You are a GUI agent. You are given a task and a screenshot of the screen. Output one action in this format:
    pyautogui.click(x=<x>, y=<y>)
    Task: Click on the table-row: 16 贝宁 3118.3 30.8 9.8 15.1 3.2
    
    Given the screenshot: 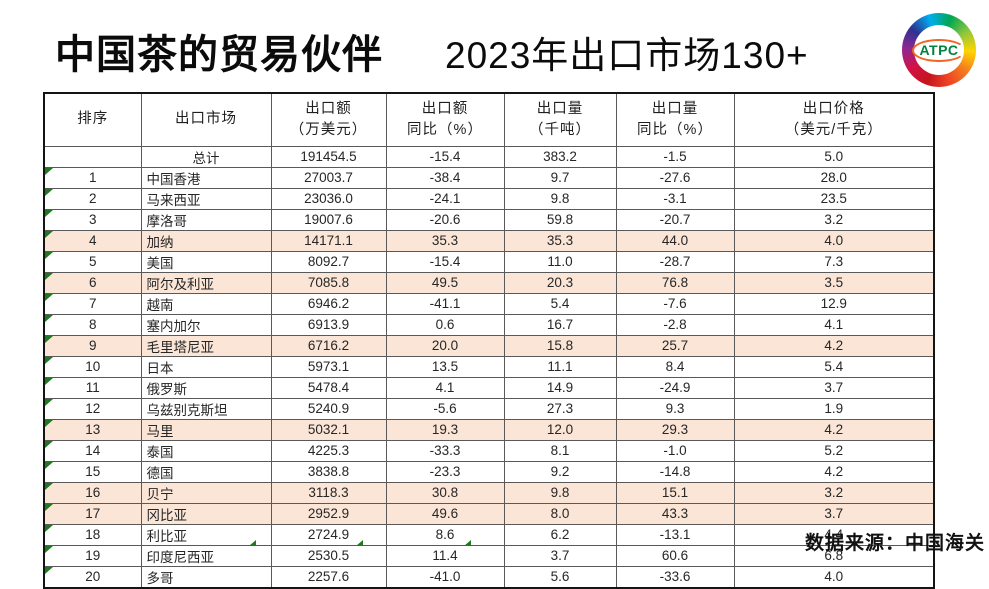 What is the action you would take?
    pyautogui.click(x=489, y=492)
    